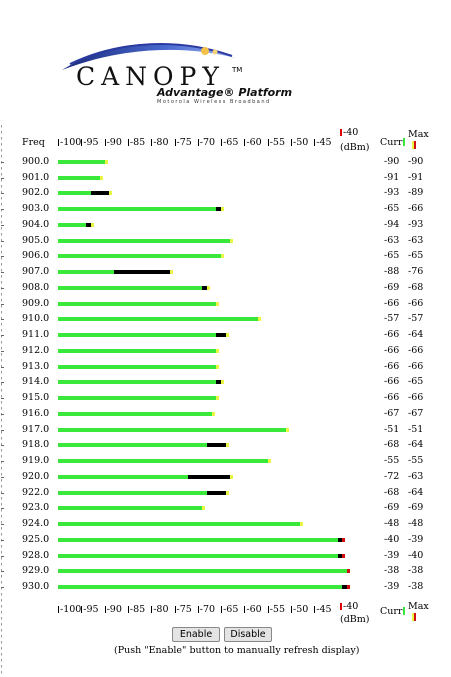 The width and height of the screenshot is (451, 677). What do you see at coordinates (416, 161) in the screenshot?
I see `max-value: -90` at bounding box center [416, 161].